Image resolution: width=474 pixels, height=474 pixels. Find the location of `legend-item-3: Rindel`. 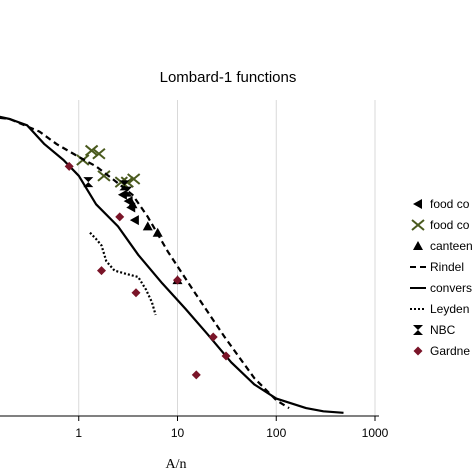

legend-item-3: Rindel is located at coordinates (437, 267).